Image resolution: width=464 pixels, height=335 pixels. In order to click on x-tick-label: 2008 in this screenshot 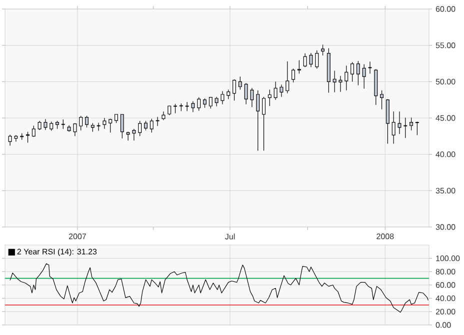, I will do `click(385, 237)`.